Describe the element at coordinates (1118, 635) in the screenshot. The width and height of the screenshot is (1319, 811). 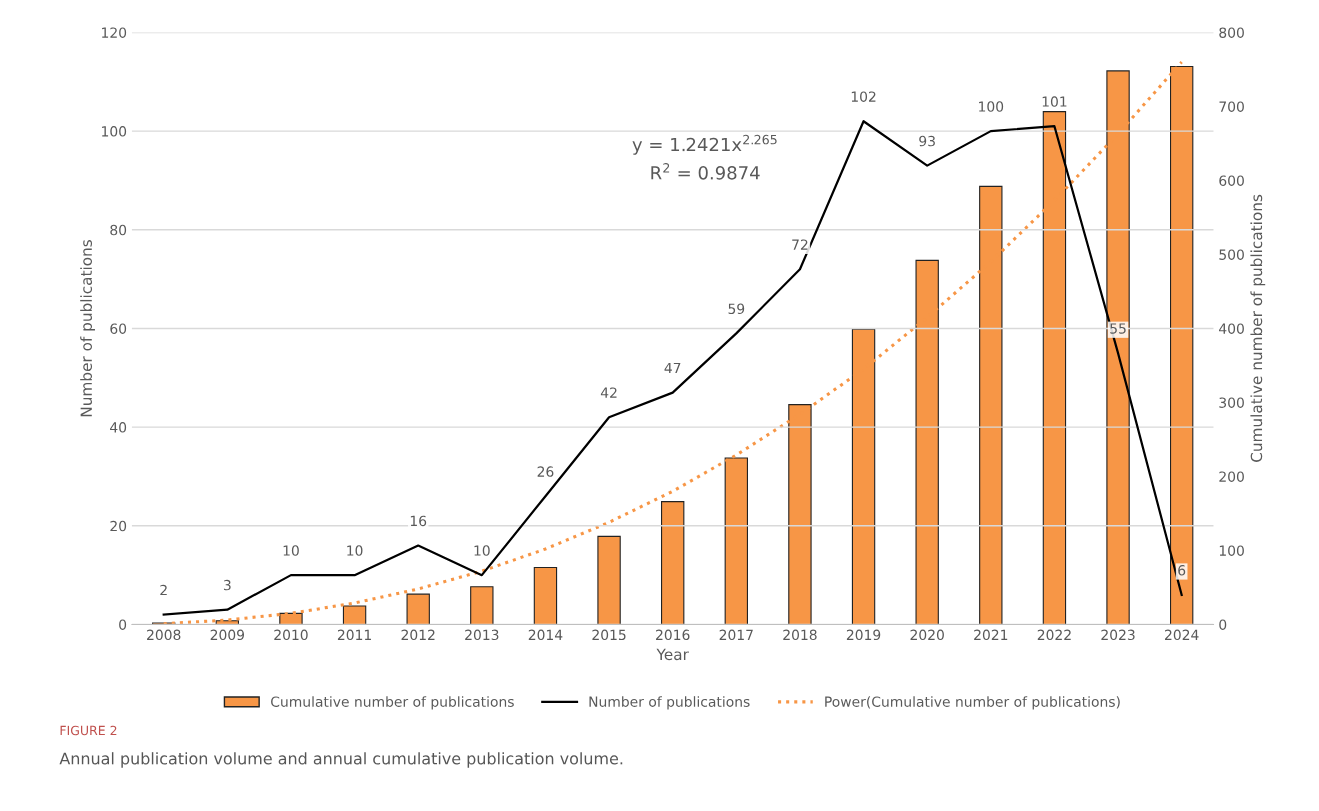
I see `x-tick-label: 2023` at that location.